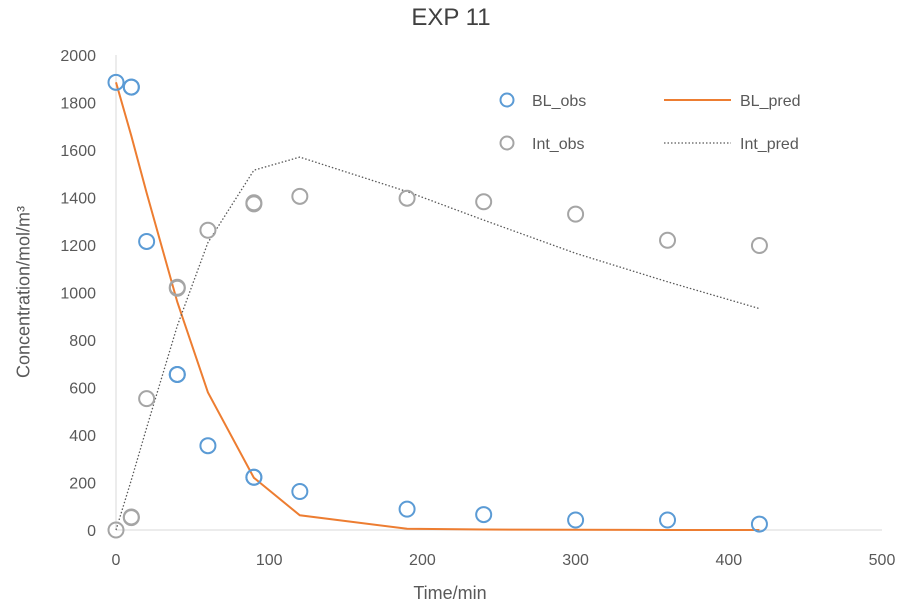 This screenshot has width=902, height=615. What do you see at coordinates (507, 100) in the screenshot?
I see `legend-marker-bl-obs` at bounding box center [507, 100].